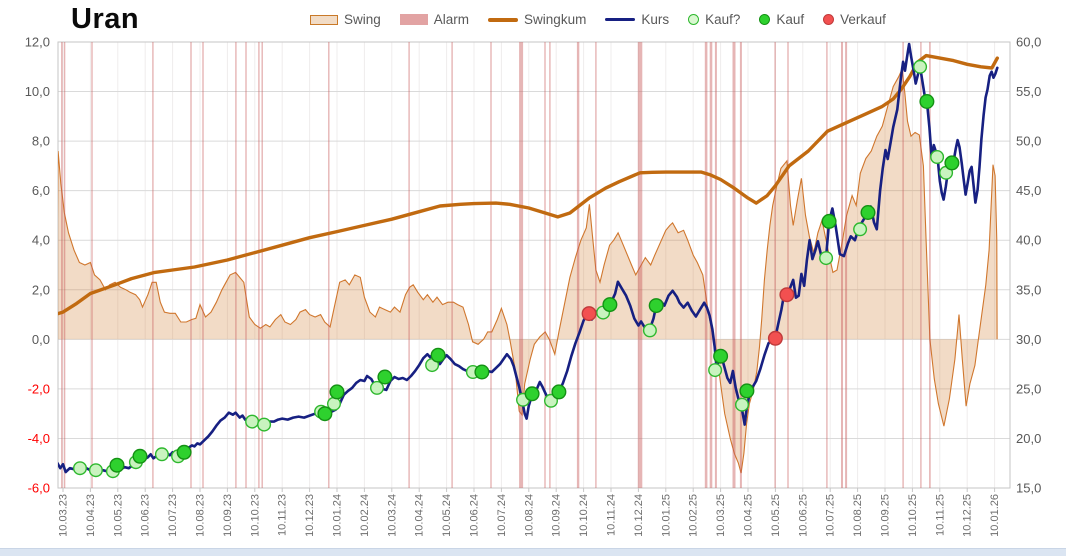  I want to click on x-axis-tick-label: 10.06.23, so click(146, 515).